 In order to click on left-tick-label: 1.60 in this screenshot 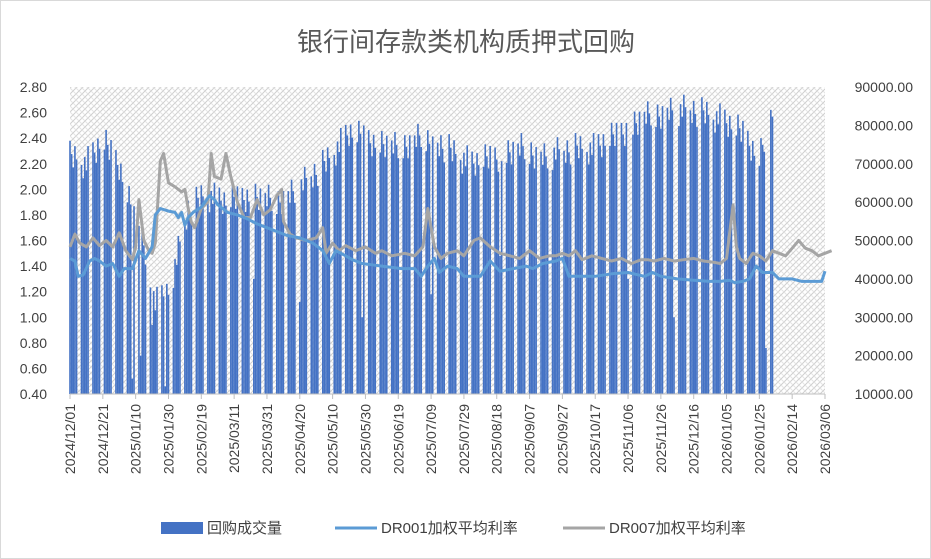, I will do `click(33, 241)`.